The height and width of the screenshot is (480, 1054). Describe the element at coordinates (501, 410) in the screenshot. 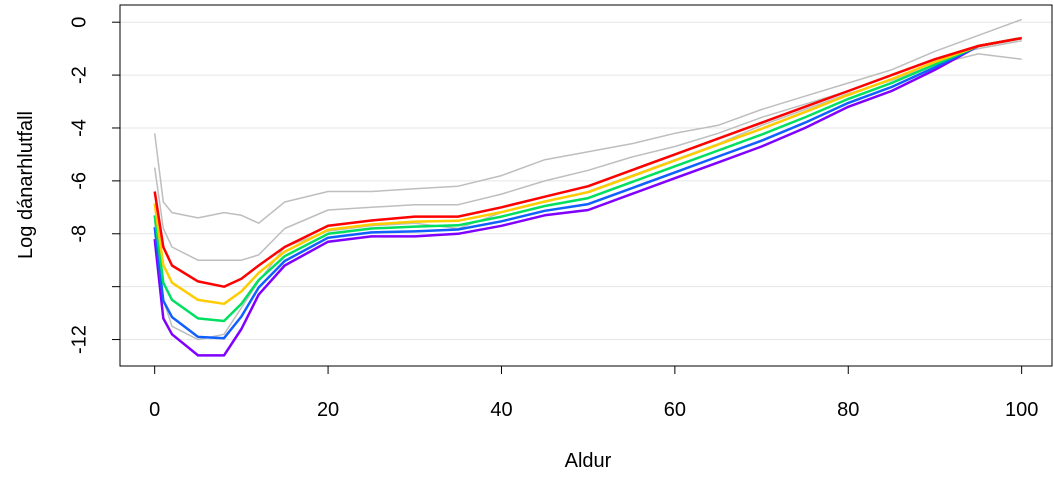

I see `x-tick-label: 40` at that location.